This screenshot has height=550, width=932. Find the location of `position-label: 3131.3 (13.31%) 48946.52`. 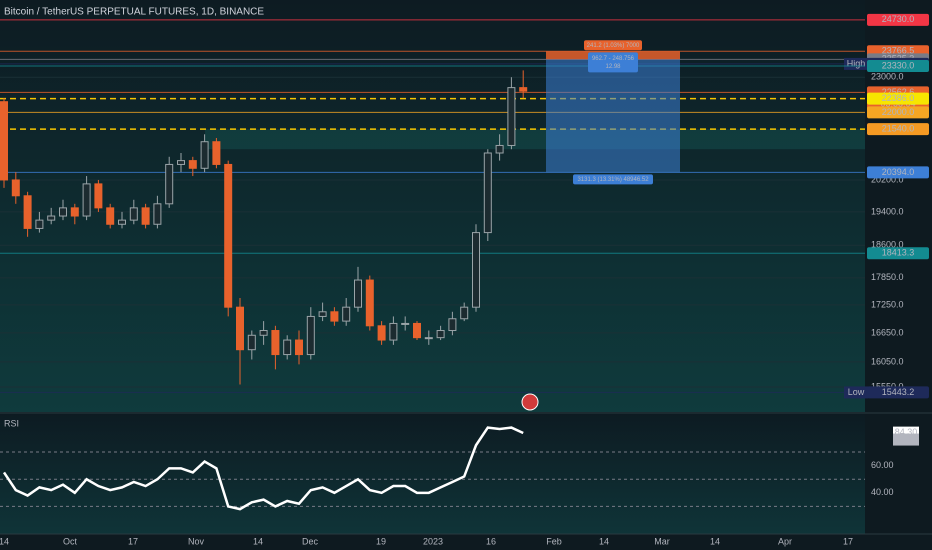

position-label: 3131.3 (13.31%) 48946.52 is located at coordinates (613, 180).